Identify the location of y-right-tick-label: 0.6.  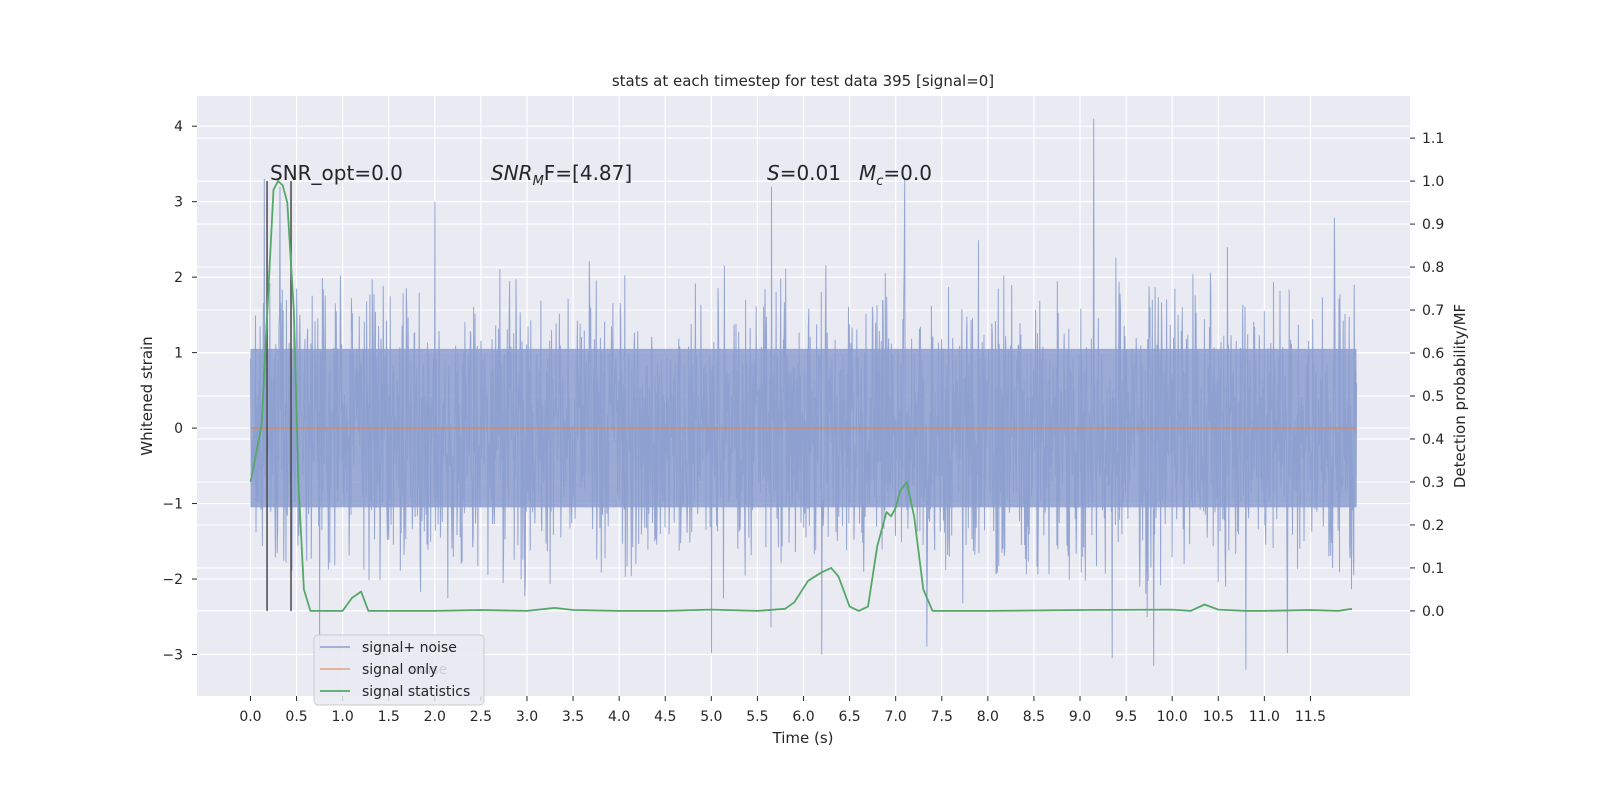
(1433, 354).